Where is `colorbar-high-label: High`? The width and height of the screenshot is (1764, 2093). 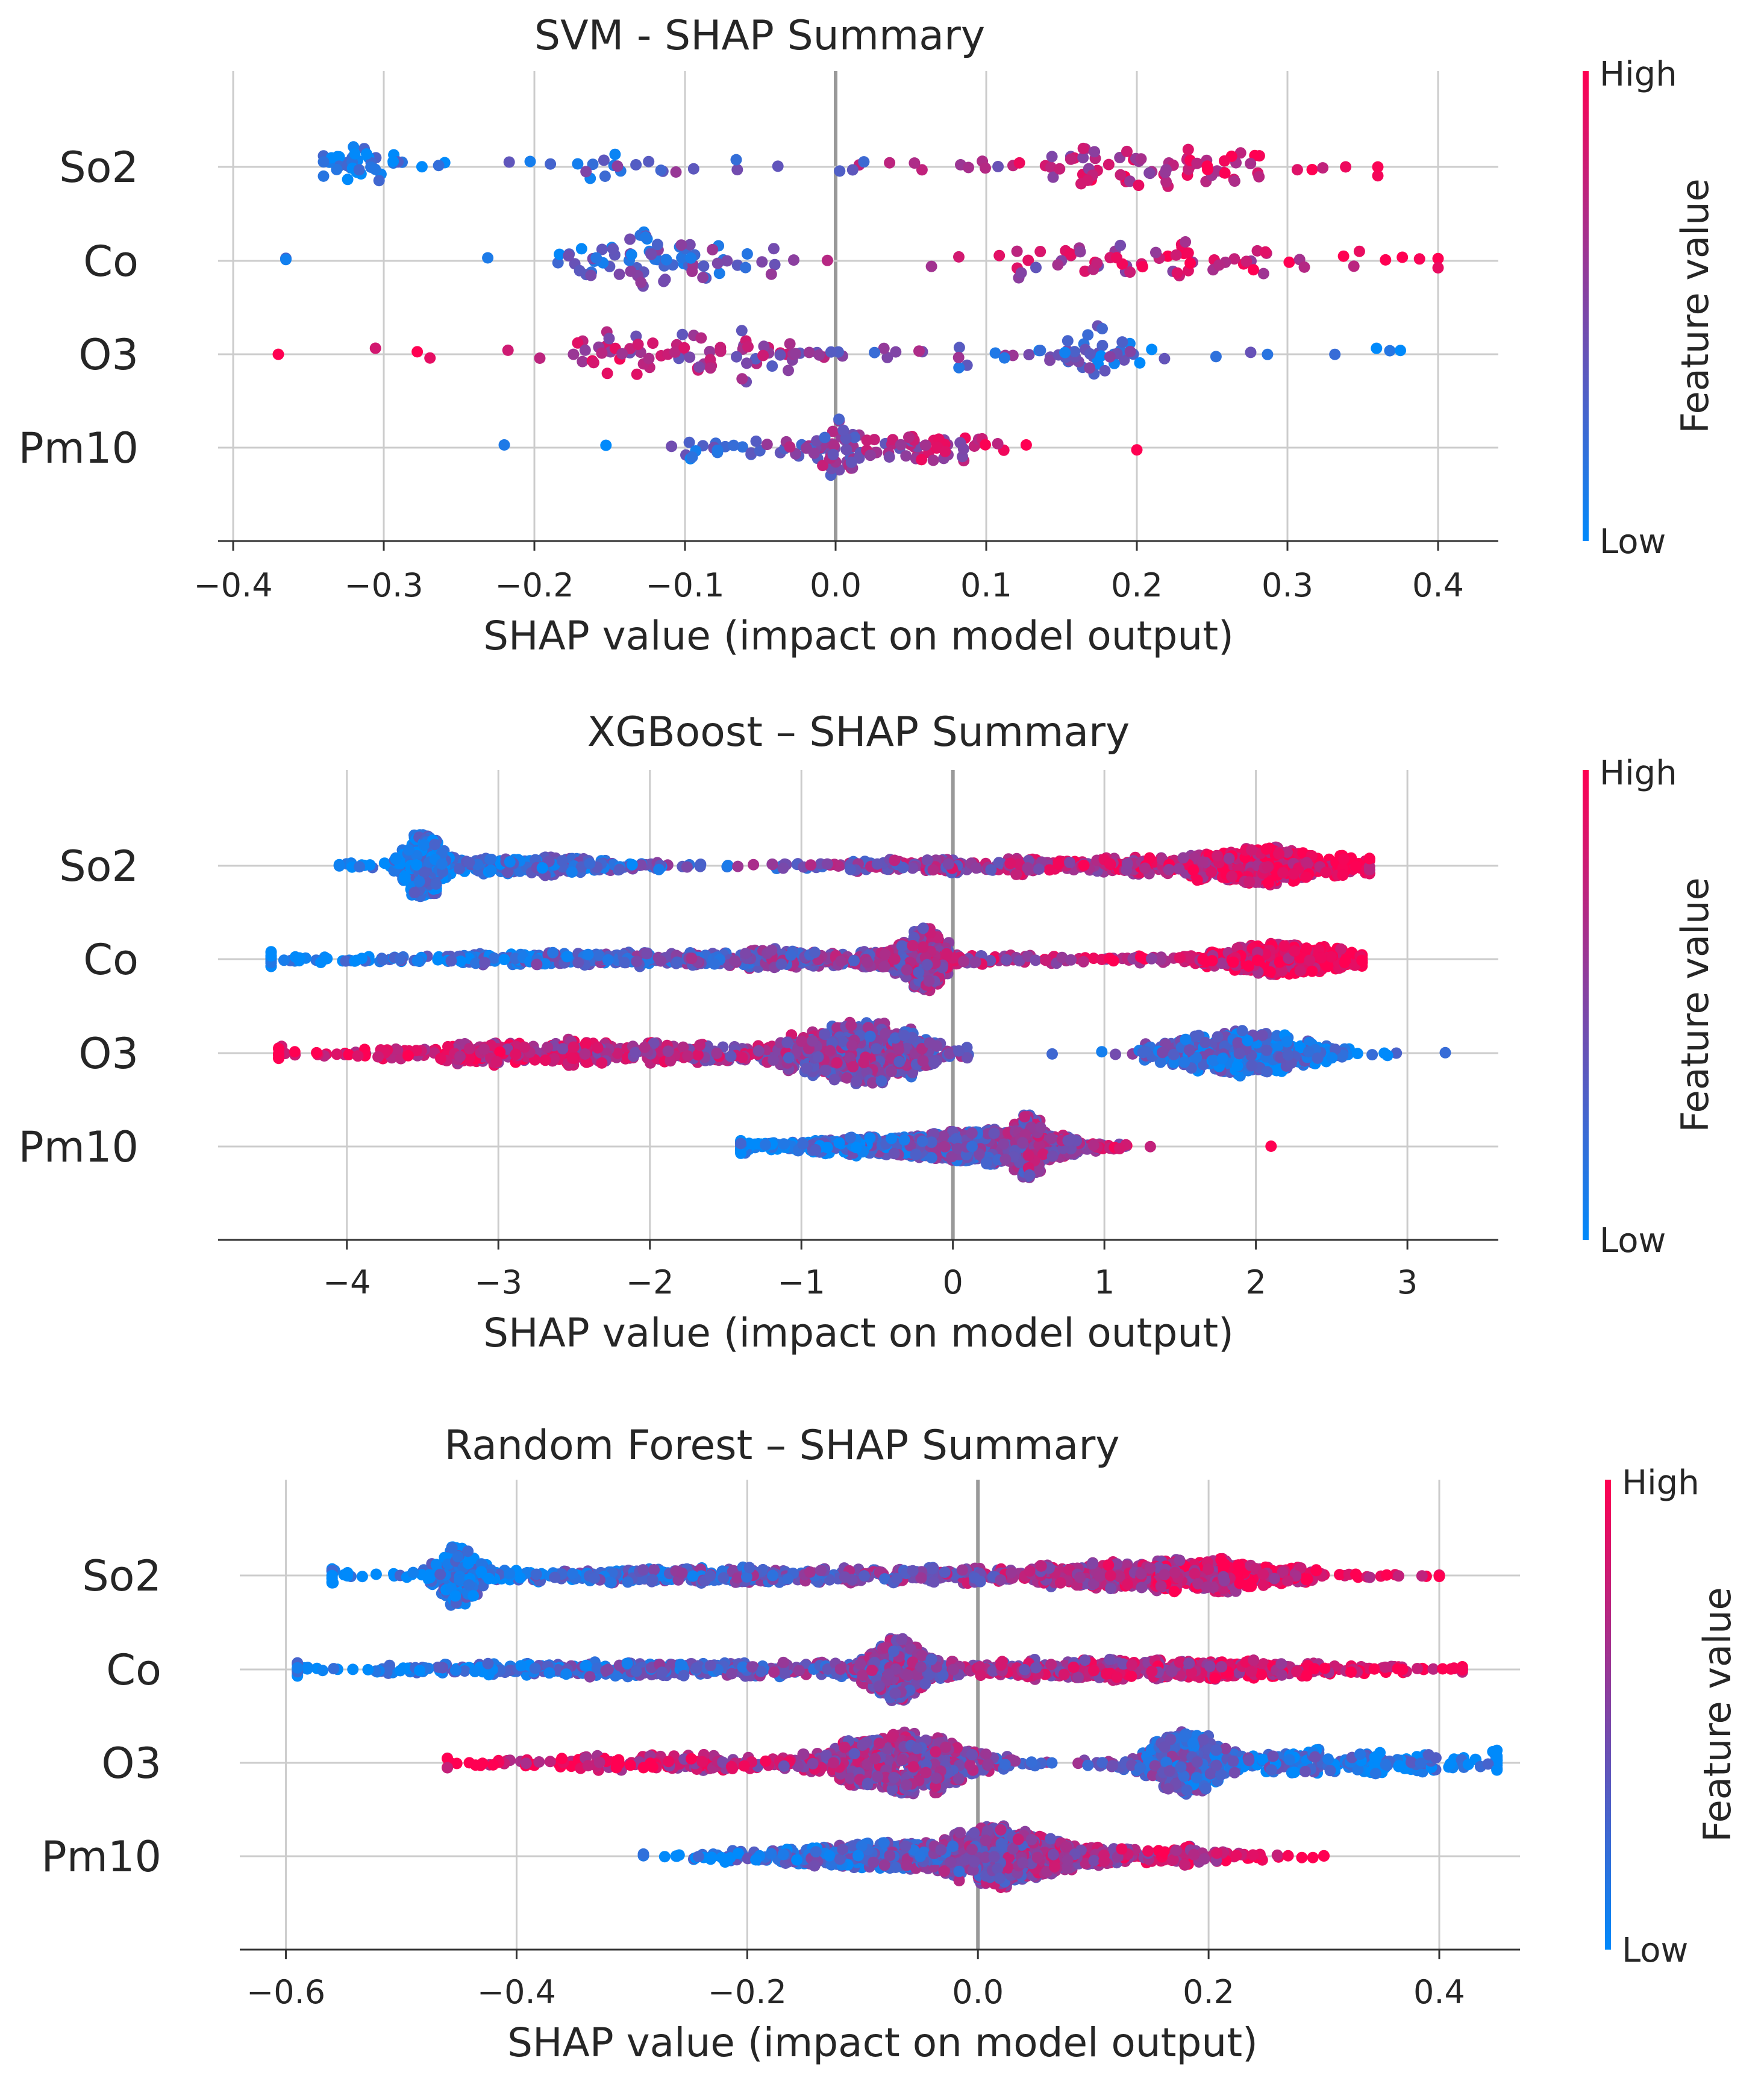 colorbar-high-label: High is located at coordinates (1638, 74).